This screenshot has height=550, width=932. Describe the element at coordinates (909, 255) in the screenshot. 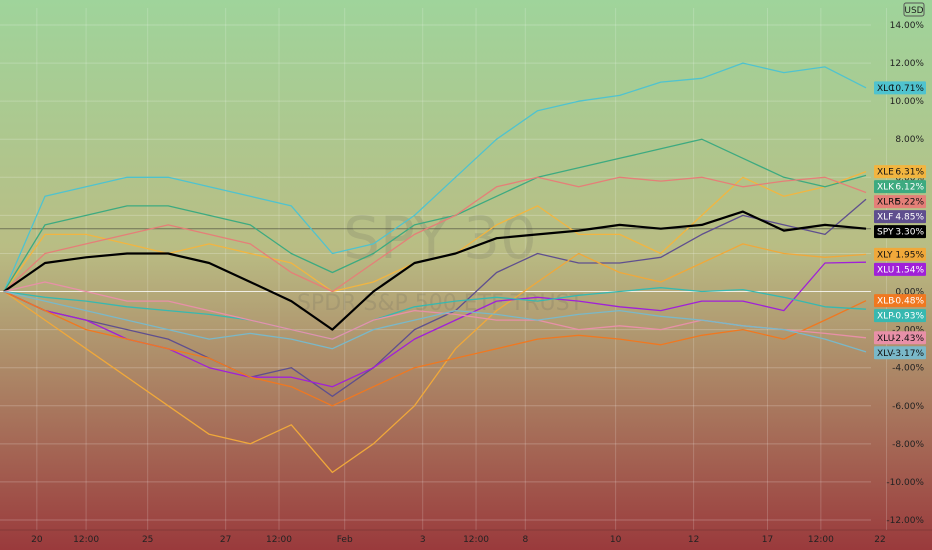

I see `series-tag-value: 1.95%` at that location.